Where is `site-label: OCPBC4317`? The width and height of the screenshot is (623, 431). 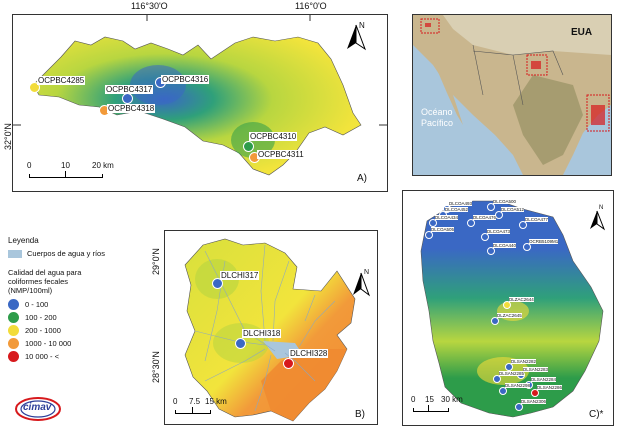
site-label: OCPBC4317 is located at coordinates (129, 89).